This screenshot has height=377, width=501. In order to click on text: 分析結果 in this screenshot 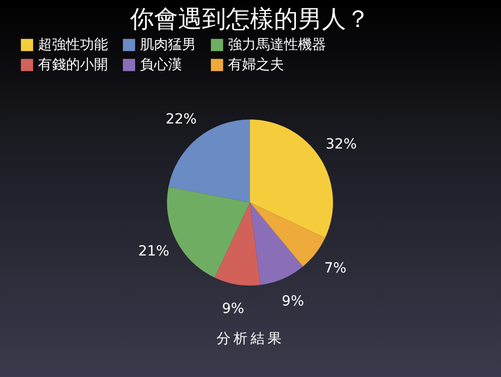, I will do `click(251, 339)`.